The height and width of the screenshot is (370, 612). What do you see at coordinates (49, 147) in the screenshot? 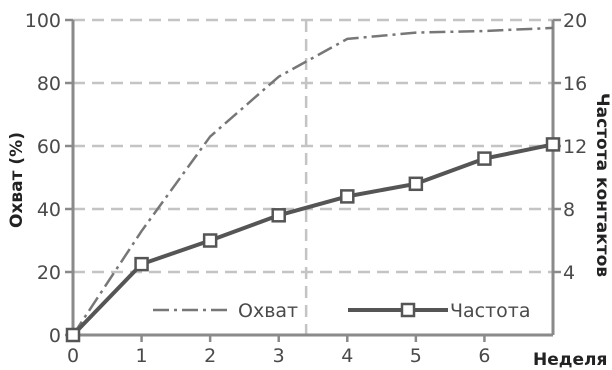
I see `left-y-tick-label: 60` at bounding box center [49, 147].